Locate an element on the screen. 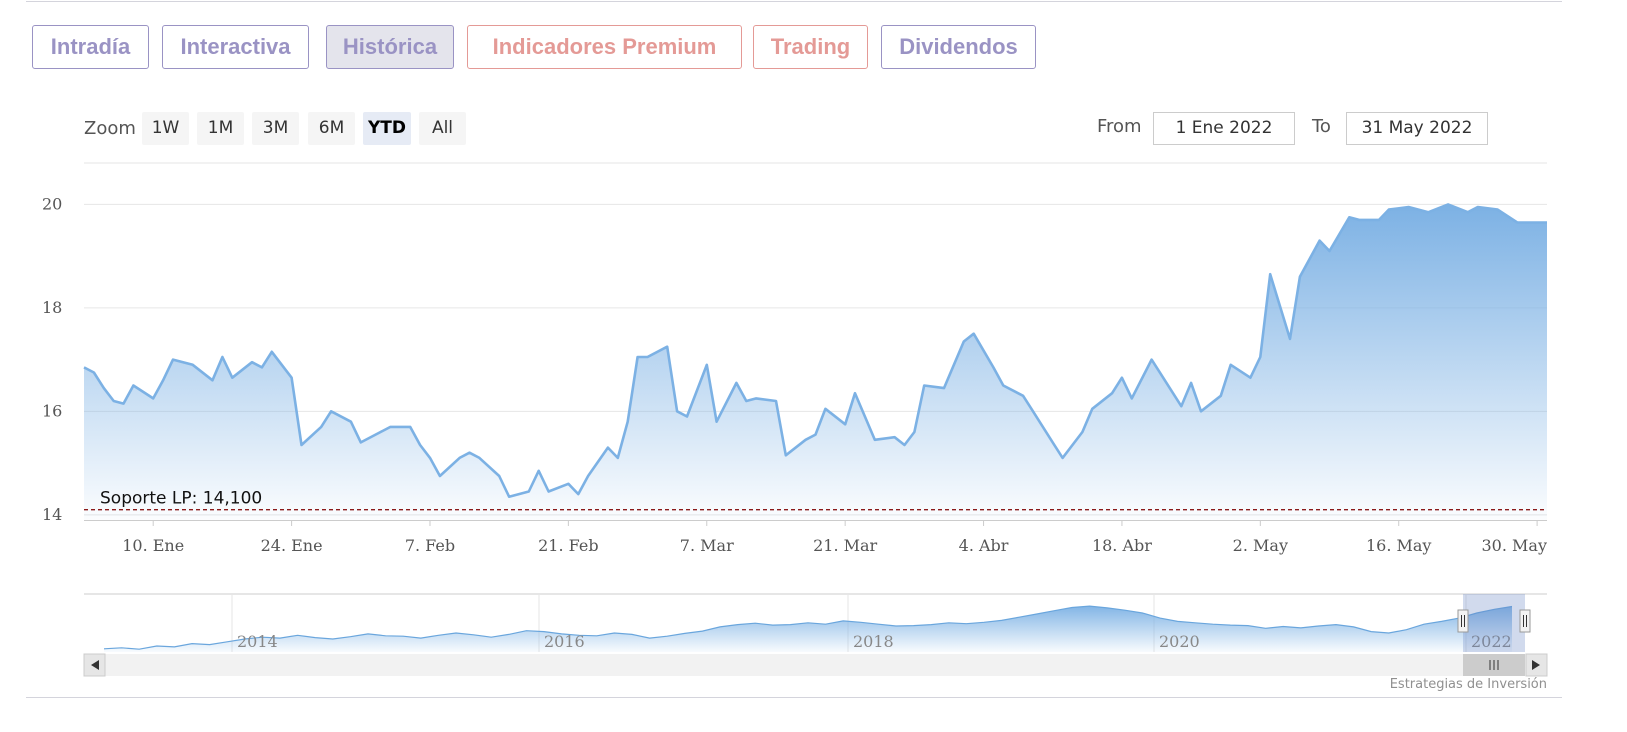  zoom-button-3m: 3M is located at coordinates (275, 128).